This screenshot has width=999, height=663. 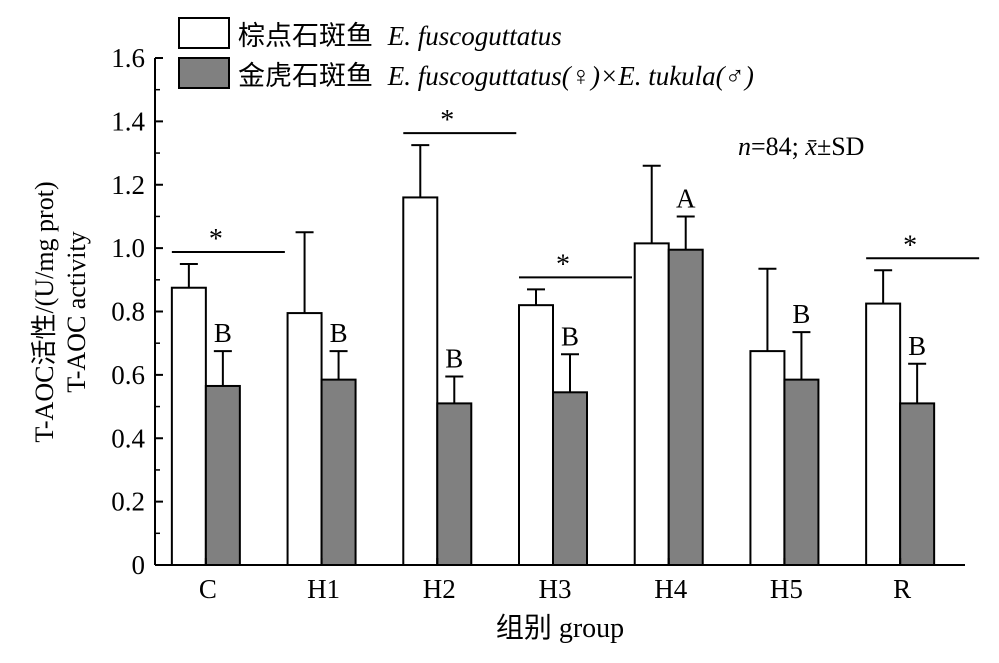 I want to click on x-tick-label: H4, so click(x=670, y=589).